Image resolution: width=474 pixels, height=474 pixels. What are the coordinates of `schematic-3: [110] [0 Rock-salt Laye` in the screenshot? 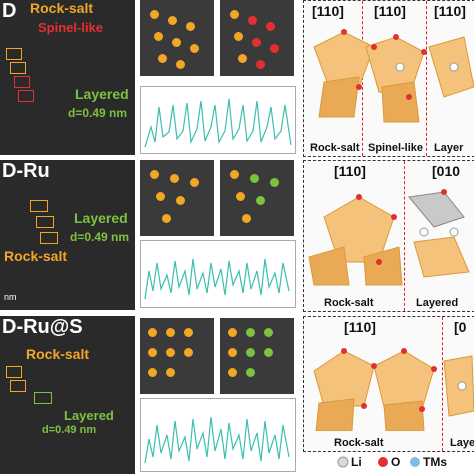 It's located at (388, 384).